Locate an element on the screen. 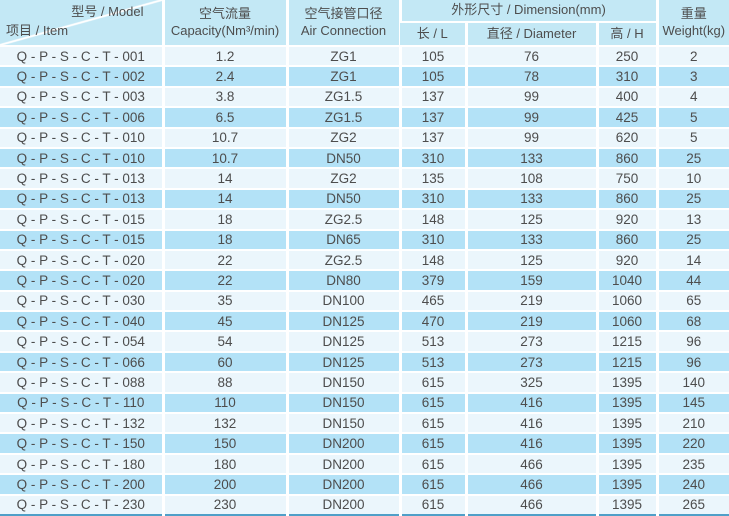 Image resolution: width=729 pixels, height=516 pixels. header-dimension-group: 外形尺寸 / Dimension(mm) is located at coordinates (528, 11).